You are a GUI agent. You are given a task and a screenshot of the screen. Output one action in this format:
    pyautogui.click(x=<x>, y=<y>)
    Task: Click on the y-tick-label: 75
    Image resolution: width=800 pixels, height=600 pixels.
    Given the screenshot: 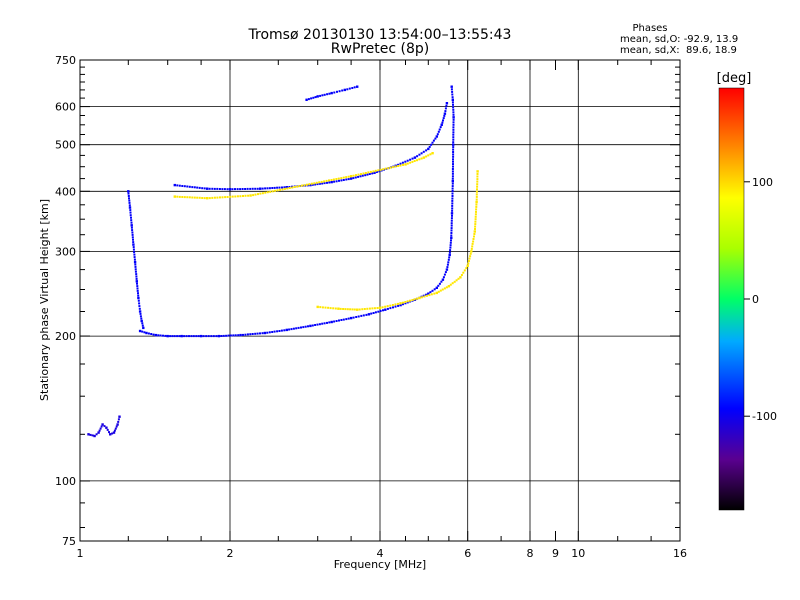 What is the action you would take?
    pyautogui.click(x=69, y=541)
    